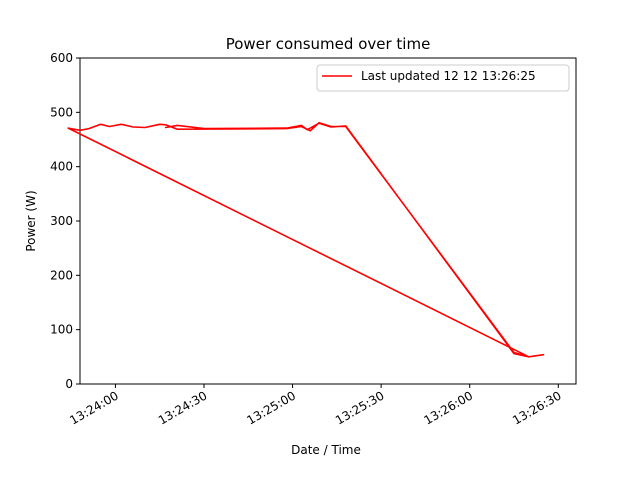 This screenshot has width=640, height=480. What do you see at coordinates (61, 167) in the screenshot?
I see `y-tick-label: 400` at bounding box center [61, 167].